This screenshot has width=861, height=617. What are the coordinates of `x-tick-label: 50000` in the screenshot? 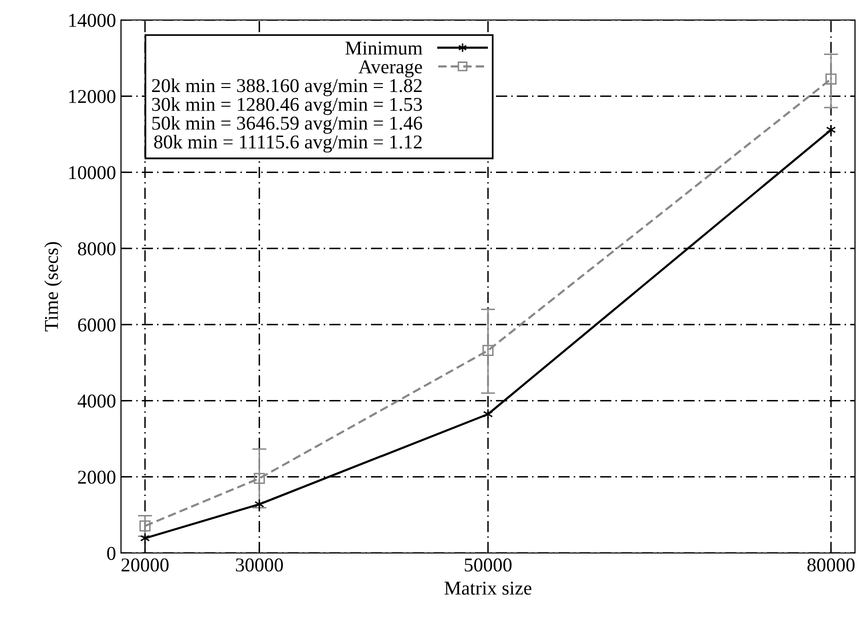 It's located at (488, 565).